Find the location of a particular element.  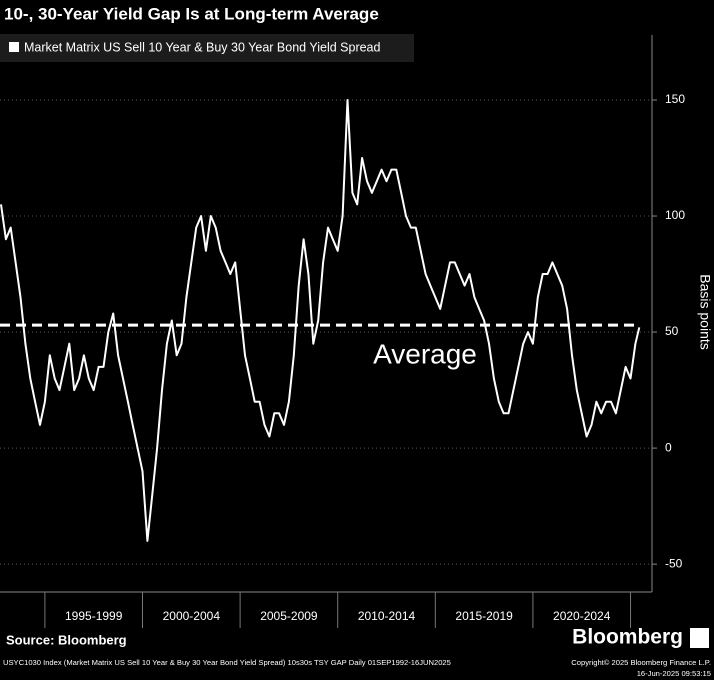

x-tick-label: 2005-2009 is located at coordinates (289, 616).